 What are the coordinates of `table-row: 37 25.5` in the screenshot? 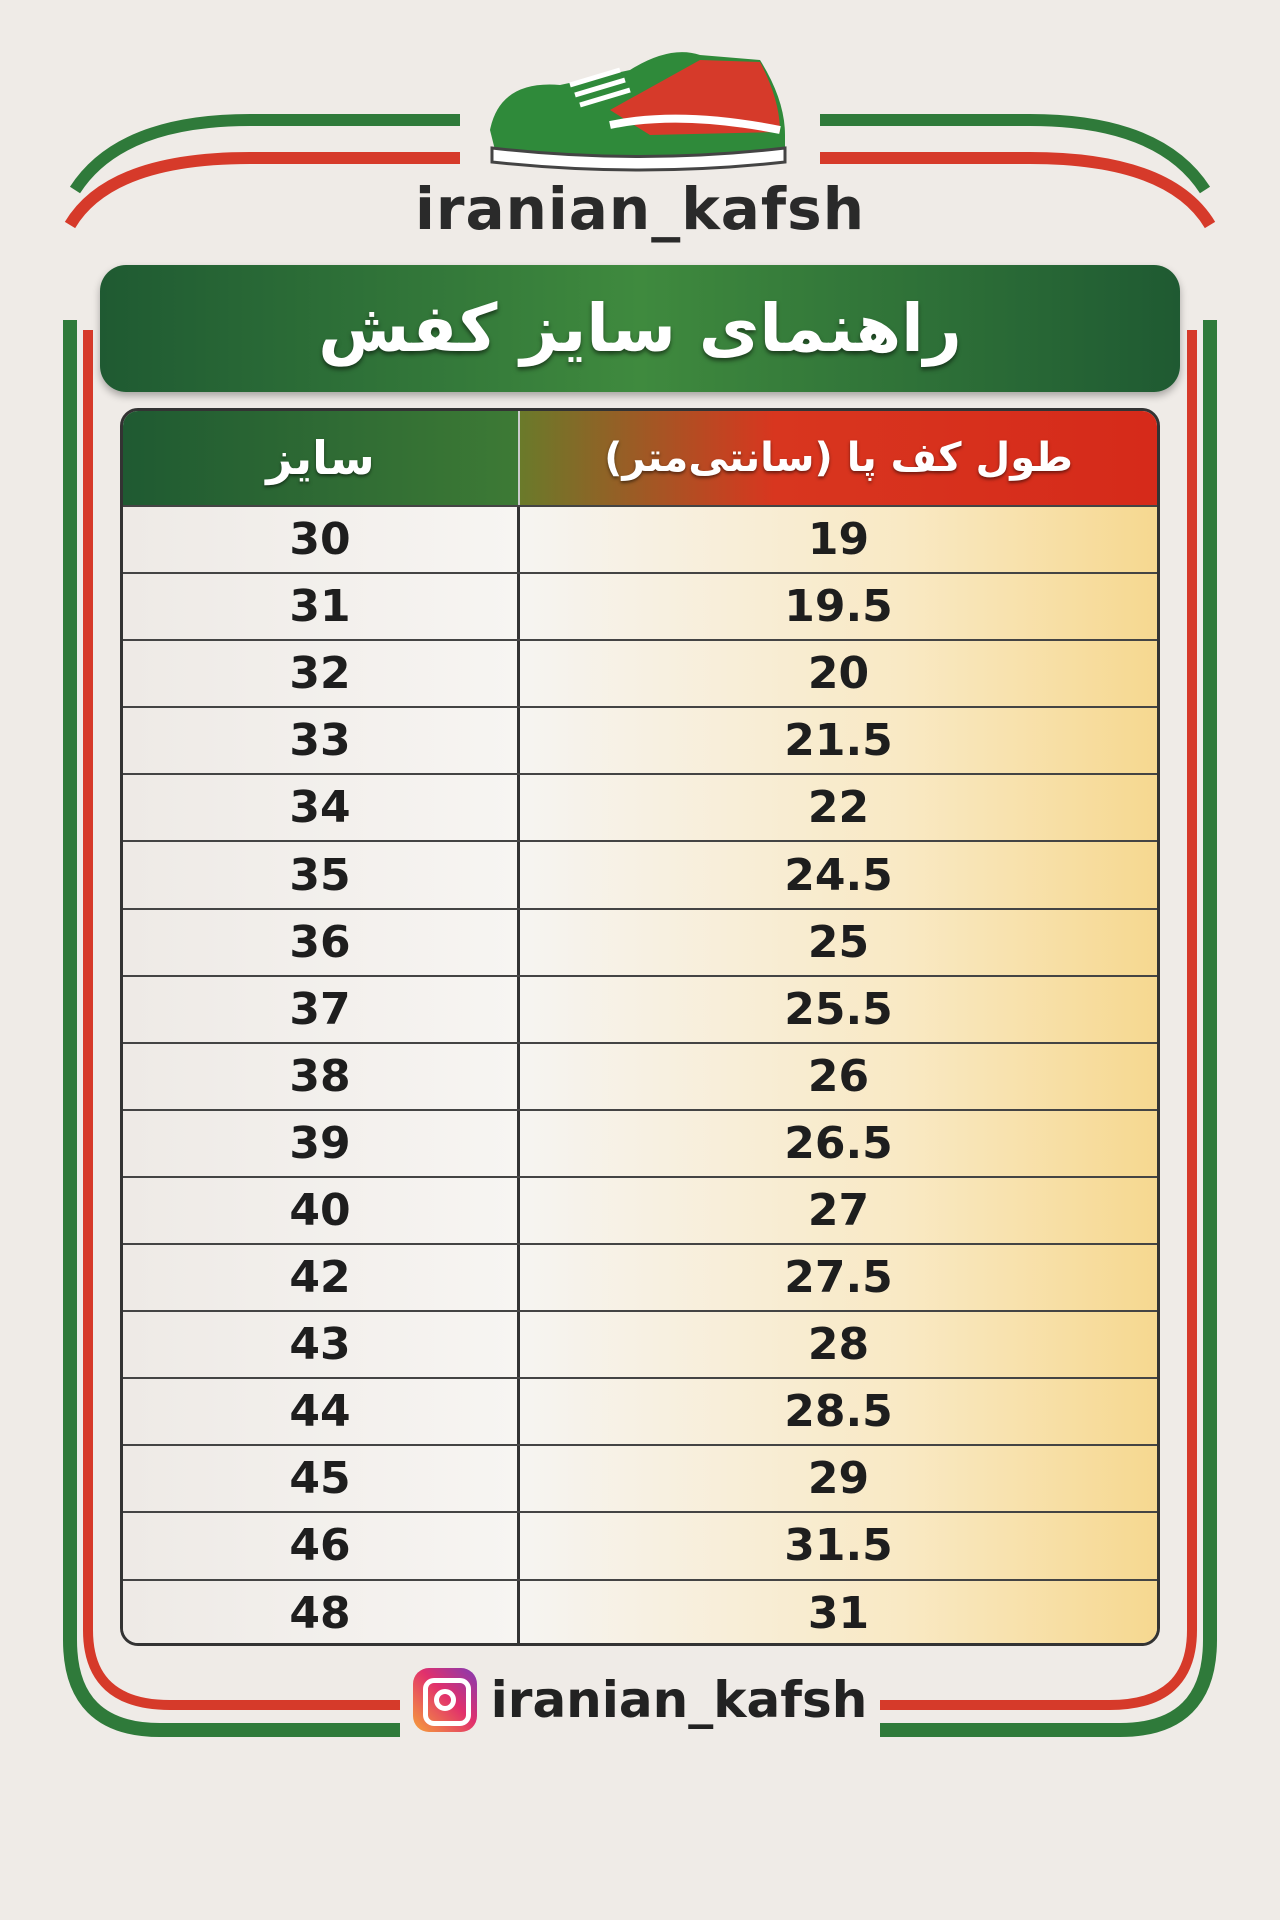 It's located at (640, 1008).